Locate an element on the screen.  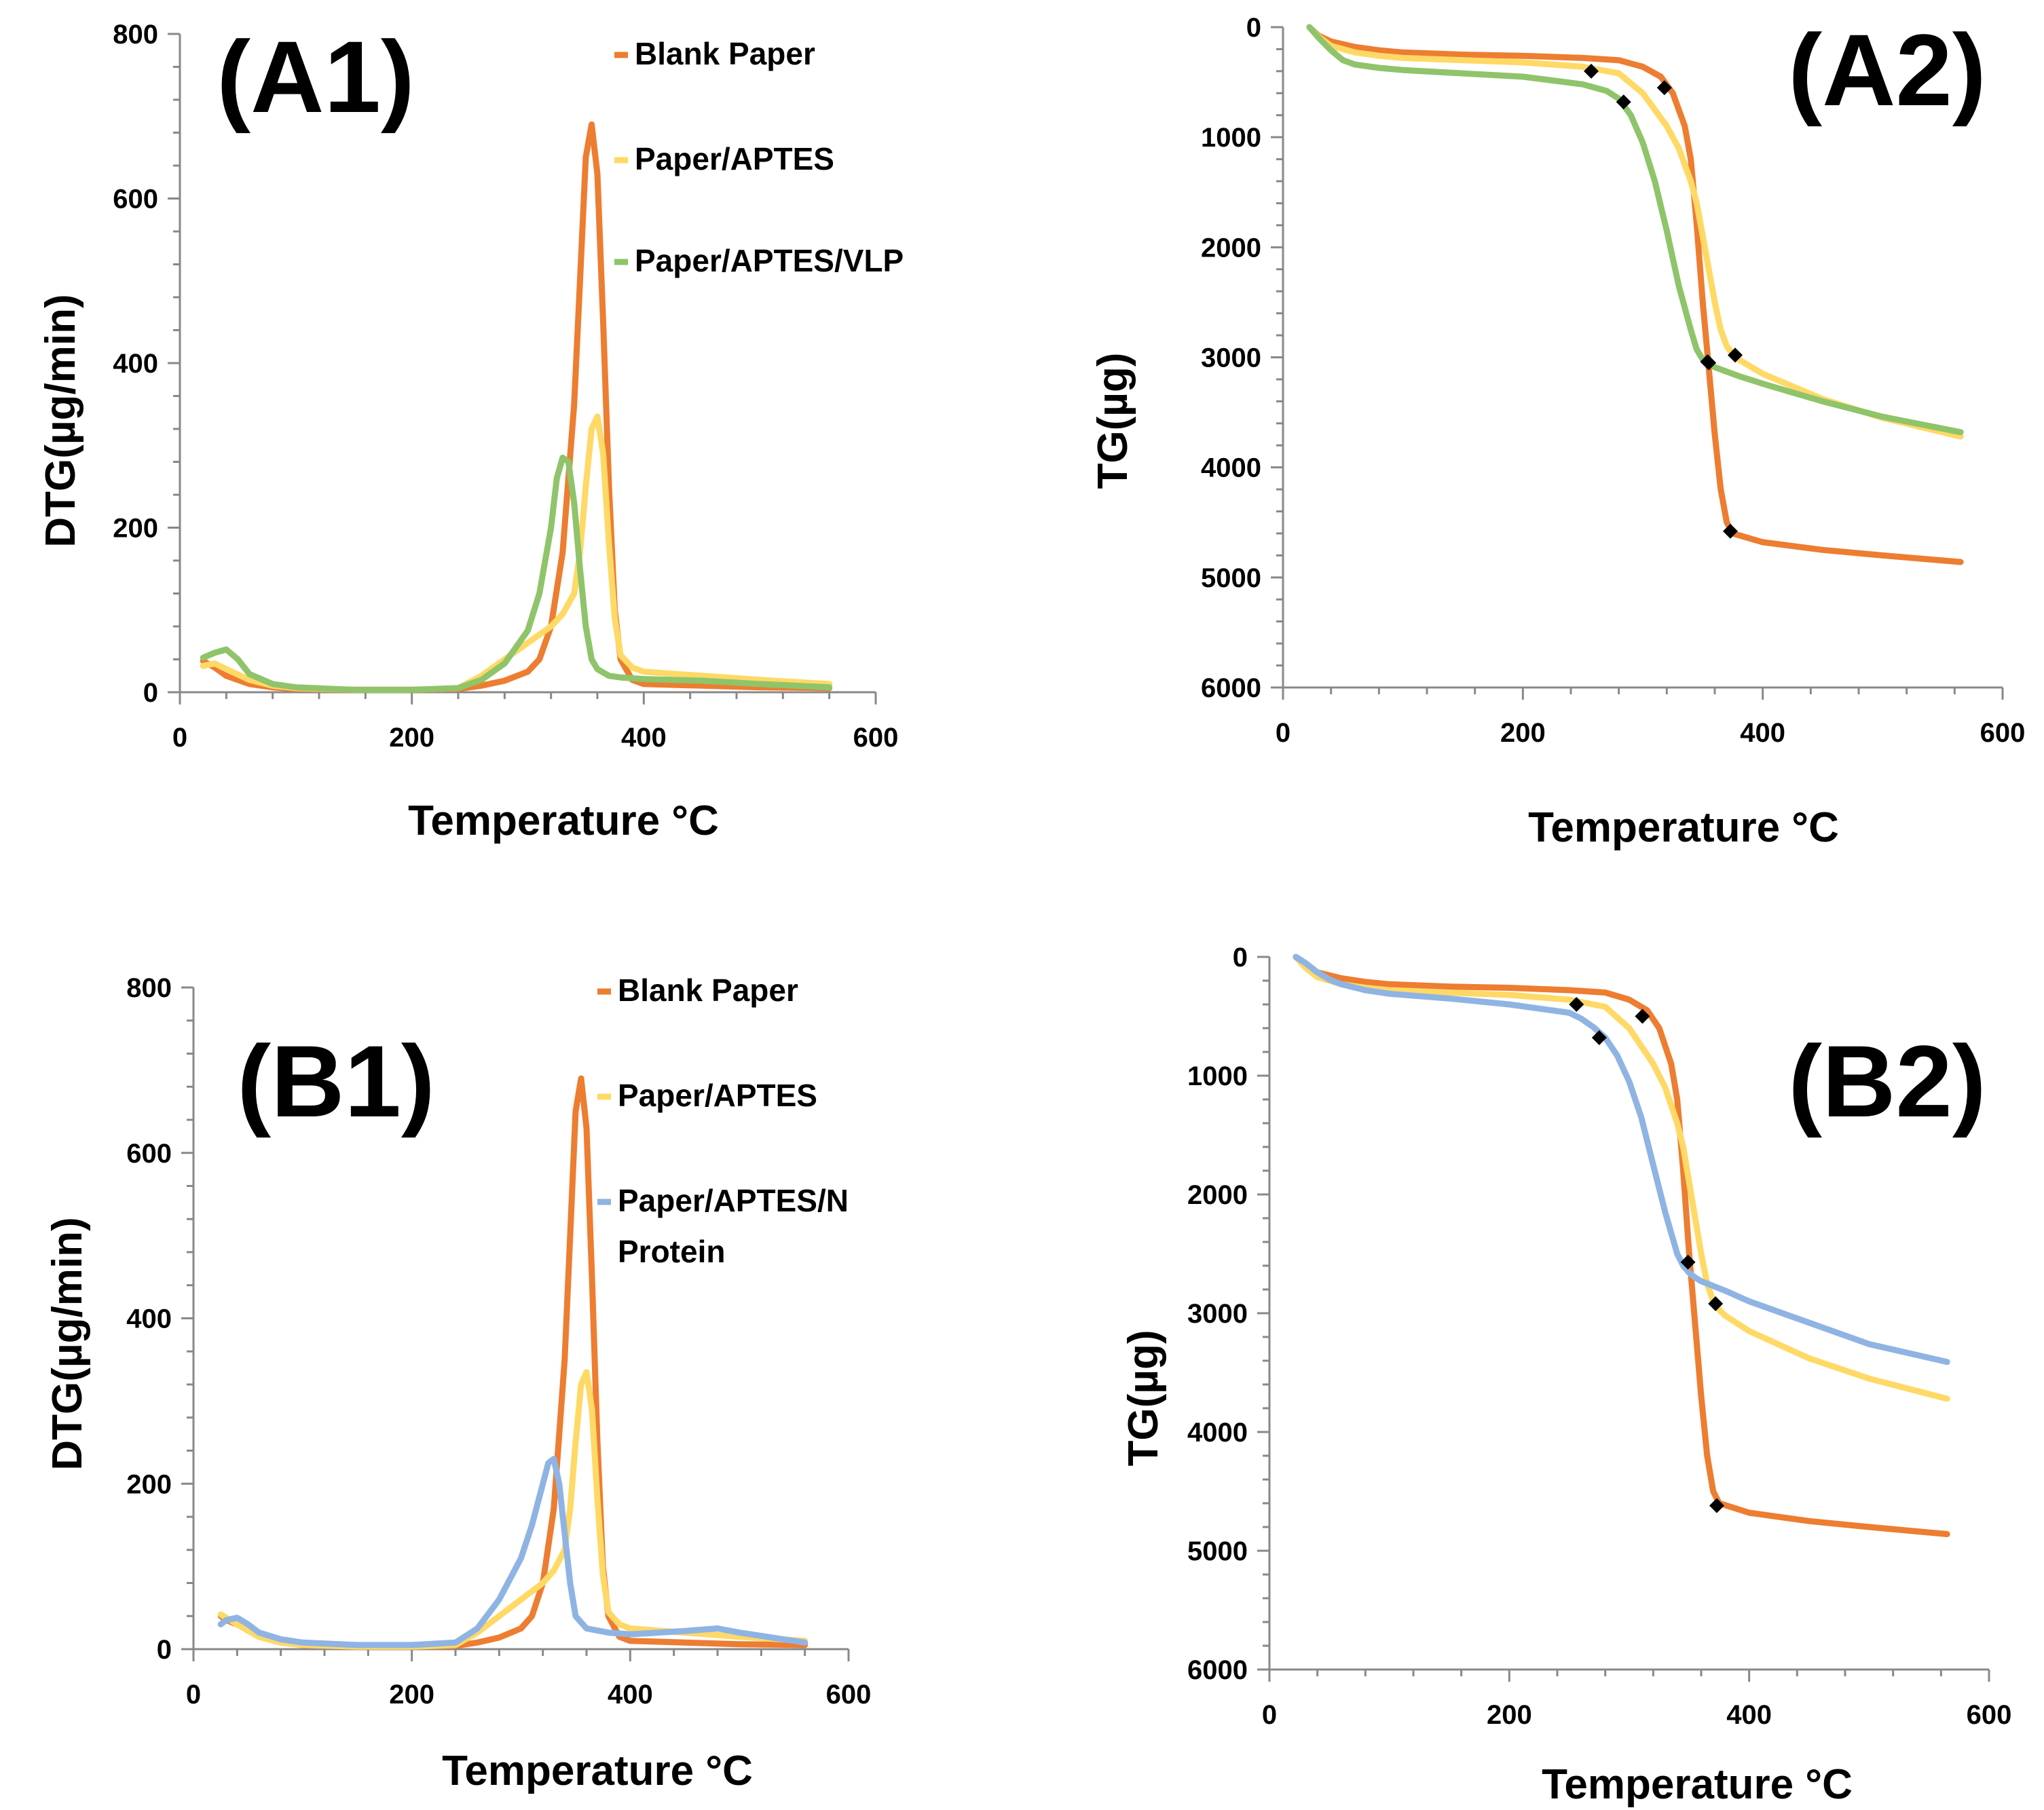
legend-label-line: Paper/APTES/N is located at coordinates (733, 1200).